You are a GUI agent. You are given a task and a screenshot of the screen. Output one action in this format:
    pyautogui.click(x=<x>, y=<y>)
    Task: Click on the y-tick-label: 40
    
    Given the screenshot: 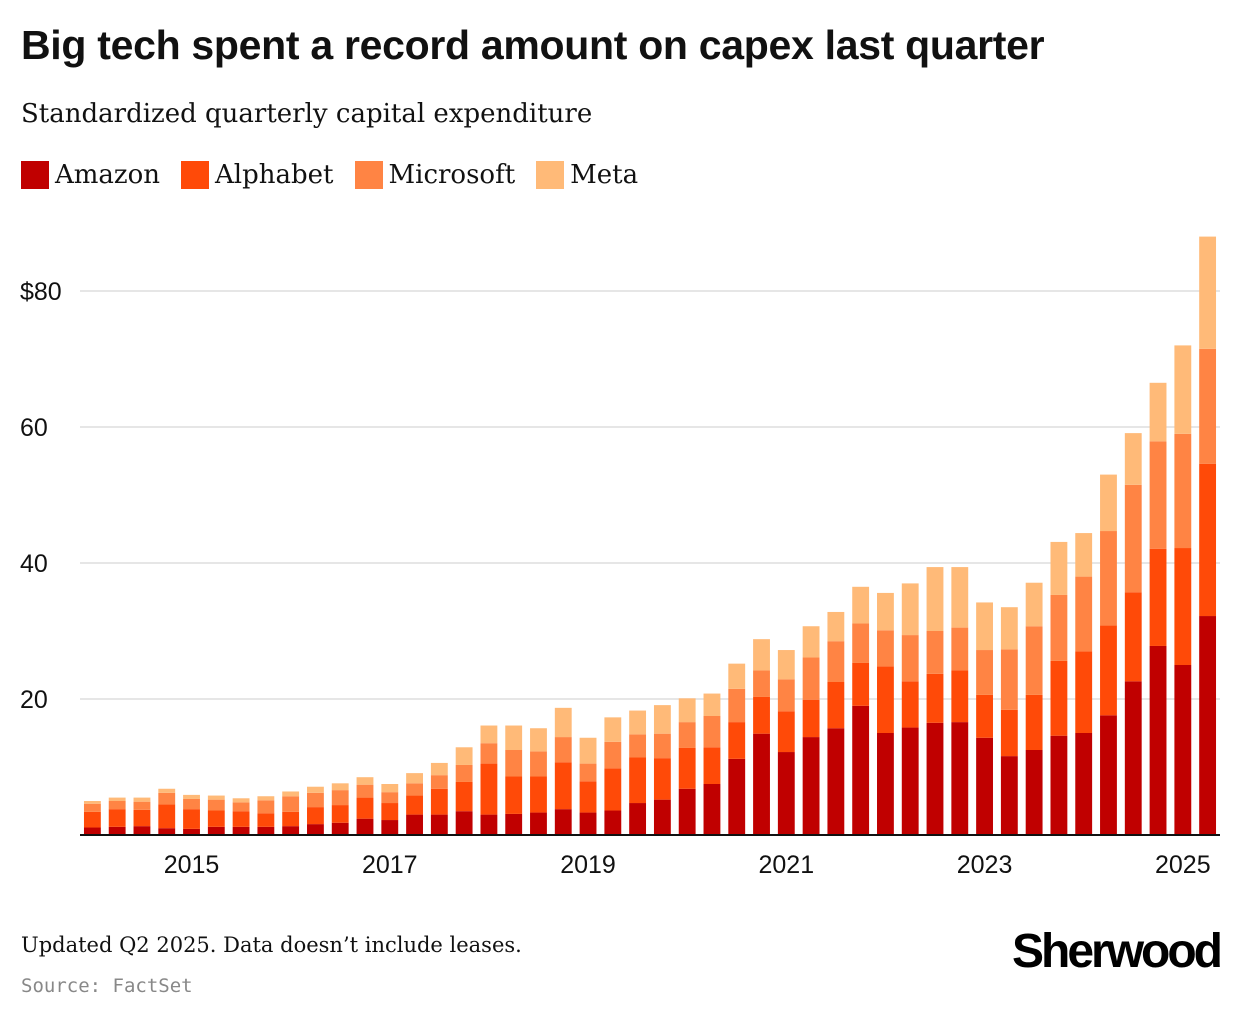 What is the action you would take?
    pyautogui.click(x=34, y=564)
    